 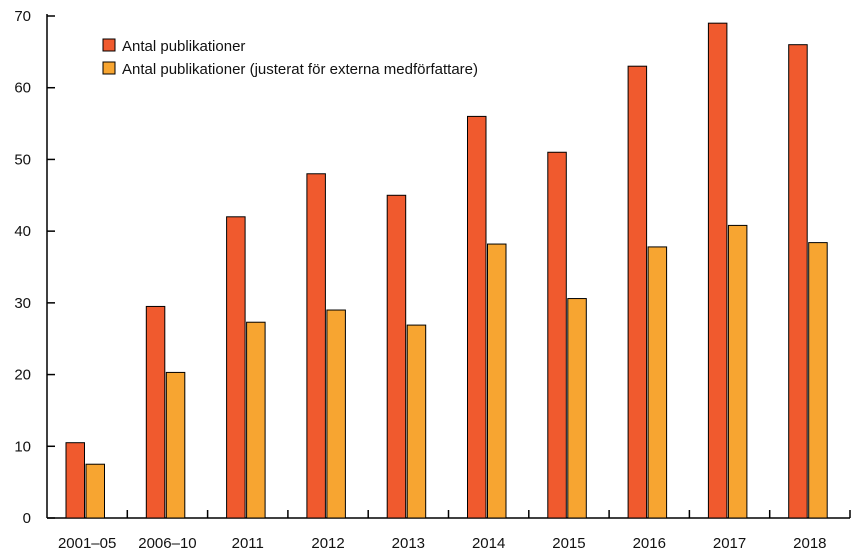 I want to click on x-tick-label: 2014, so click(x=488, y=543).